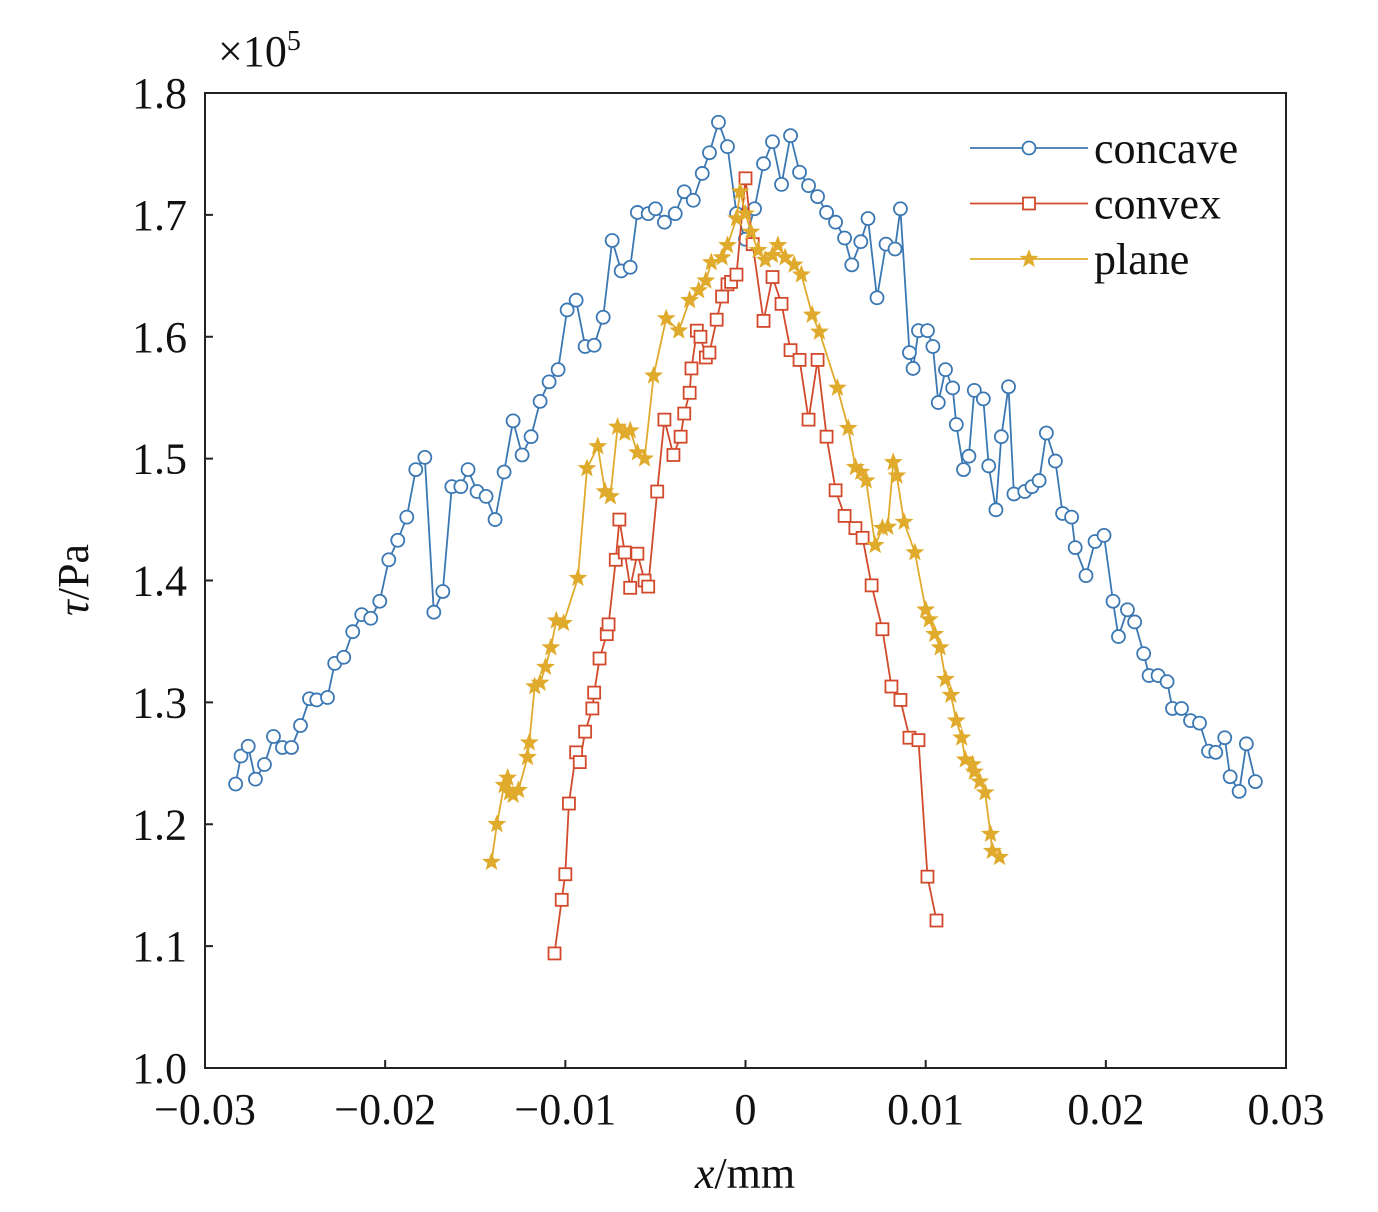 Image resolution: width=1378 pixels, height=1212 pixels. What do you see at coordinates (159, 459) in the screenshot?
I see `y-tick-label: 1.5` at bounding box center [159, 459].